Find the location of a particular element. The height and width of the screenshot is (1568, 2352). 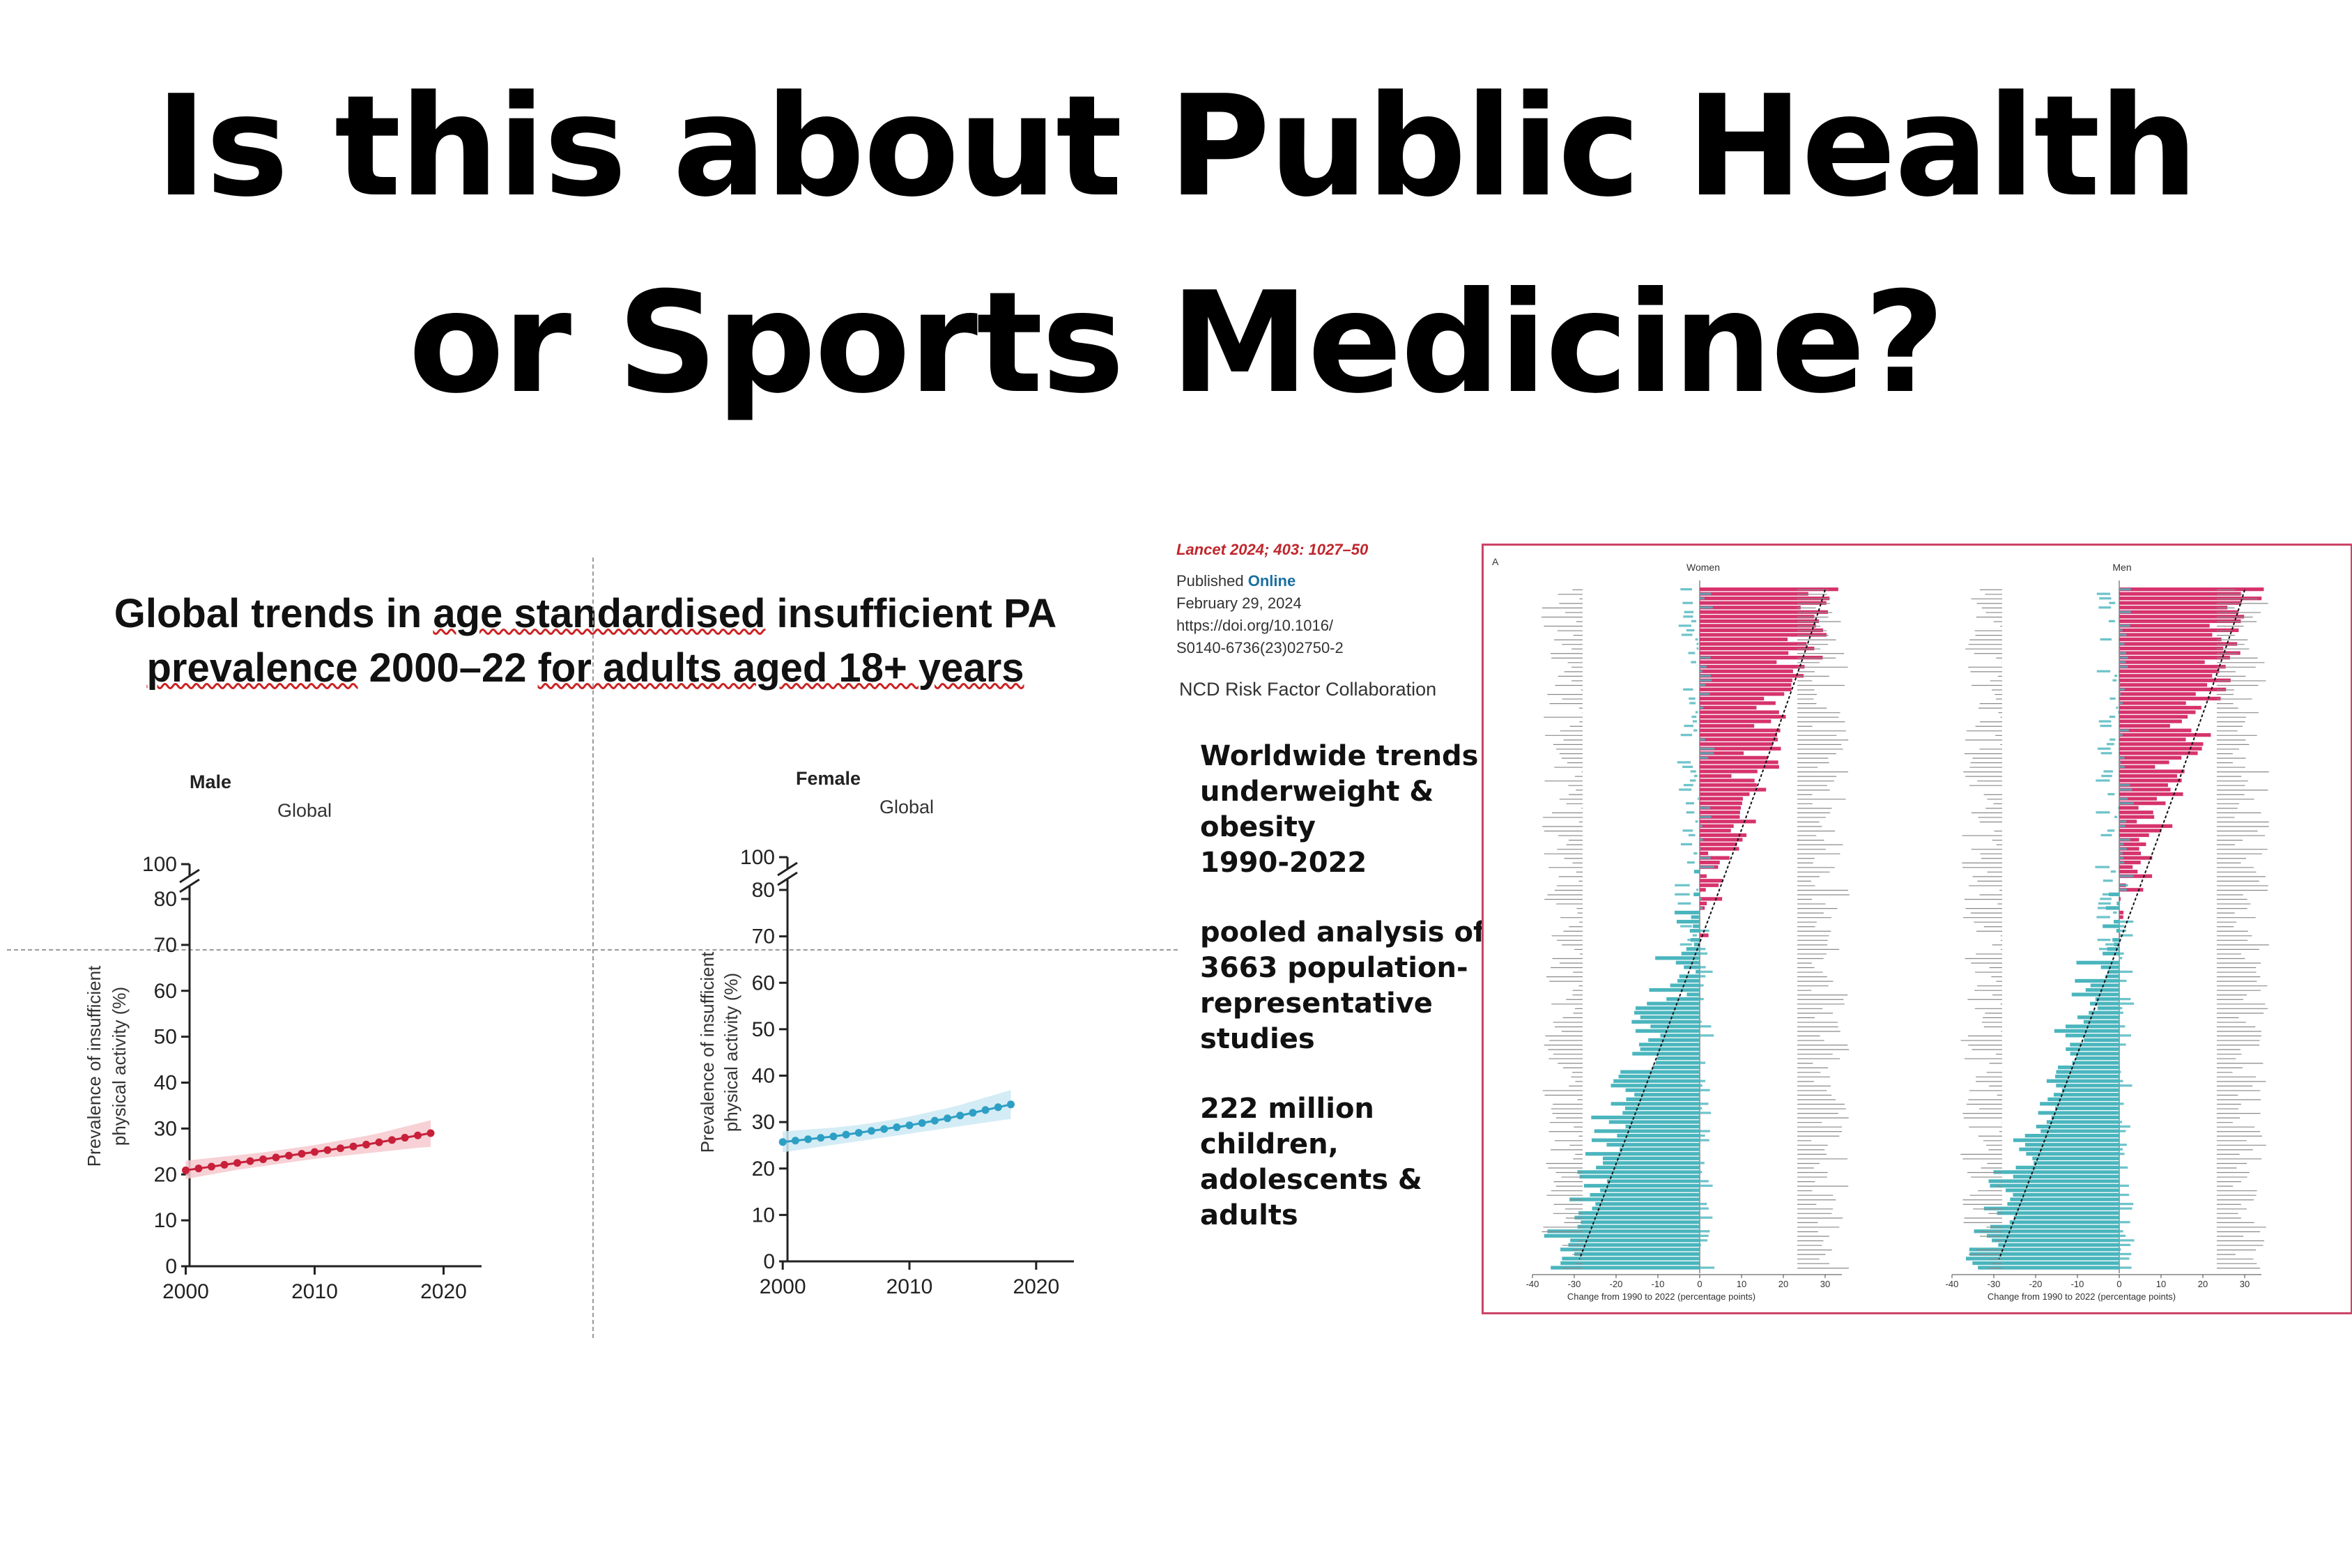

forest-women-x-tick-label: -40 is located at coordinates (1532, 1284).